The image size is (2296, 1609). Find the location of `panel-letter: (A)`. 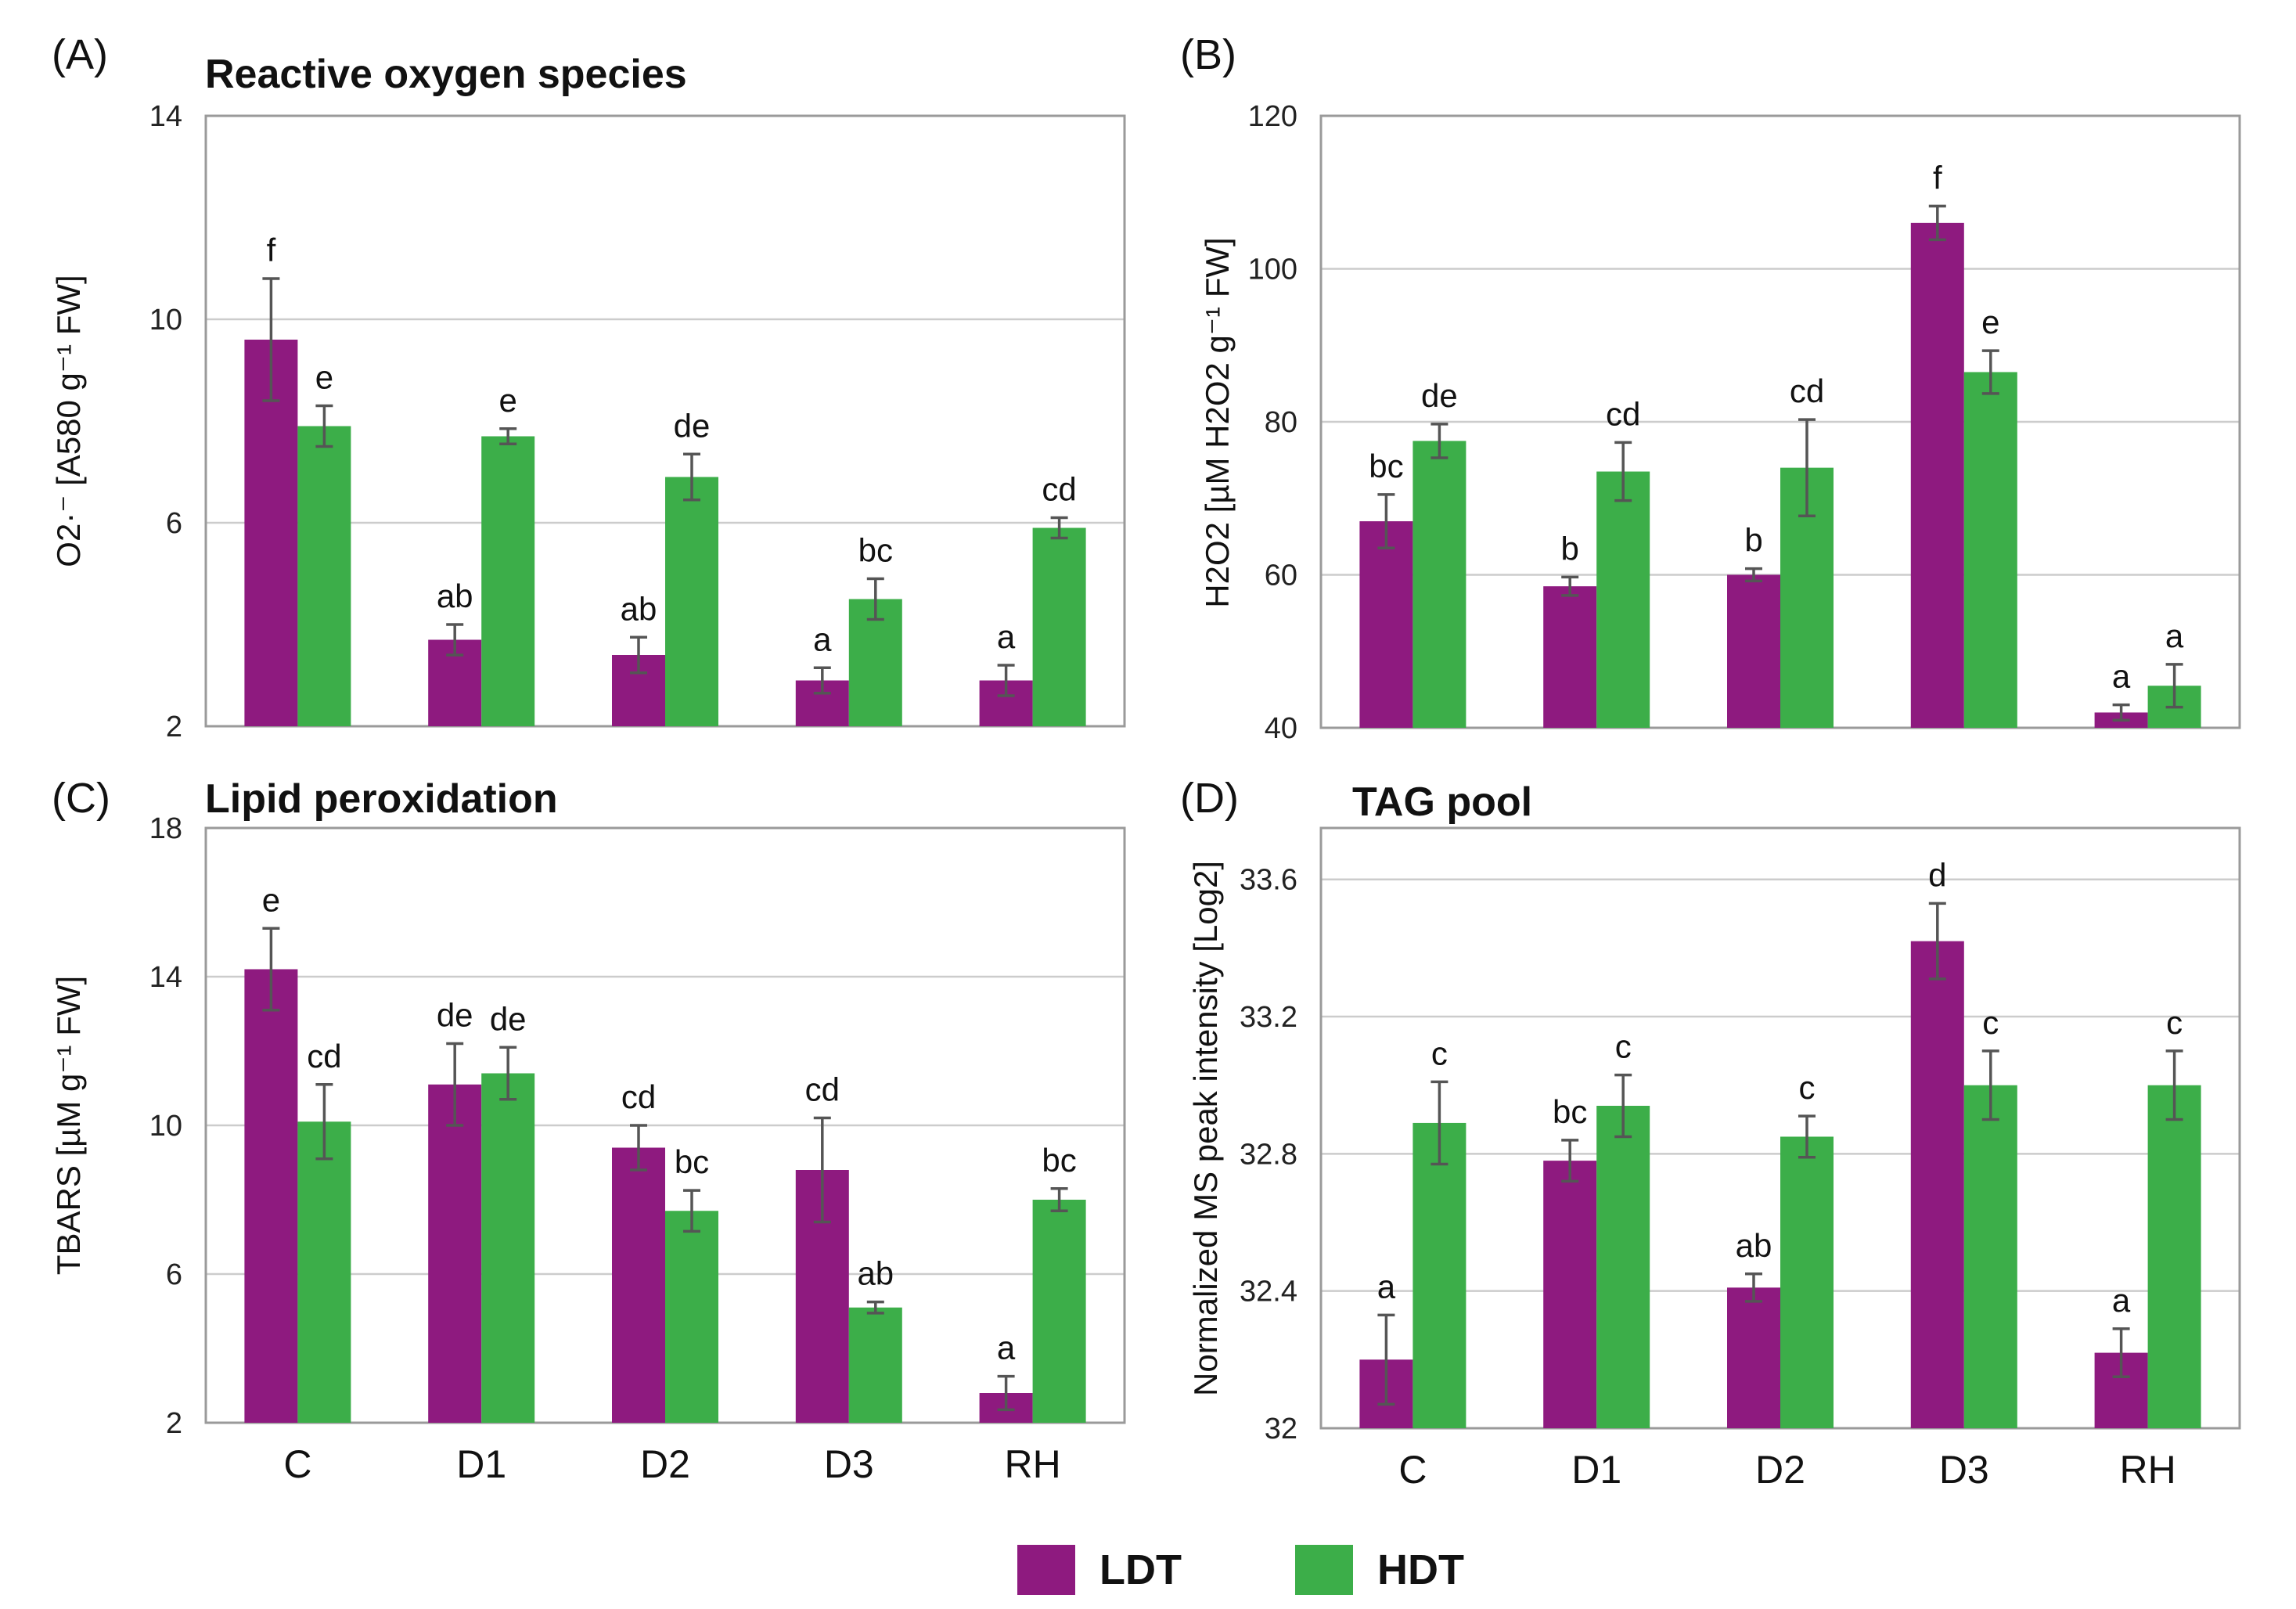

panel-letter: (A) is located at coordinates (80, 54).